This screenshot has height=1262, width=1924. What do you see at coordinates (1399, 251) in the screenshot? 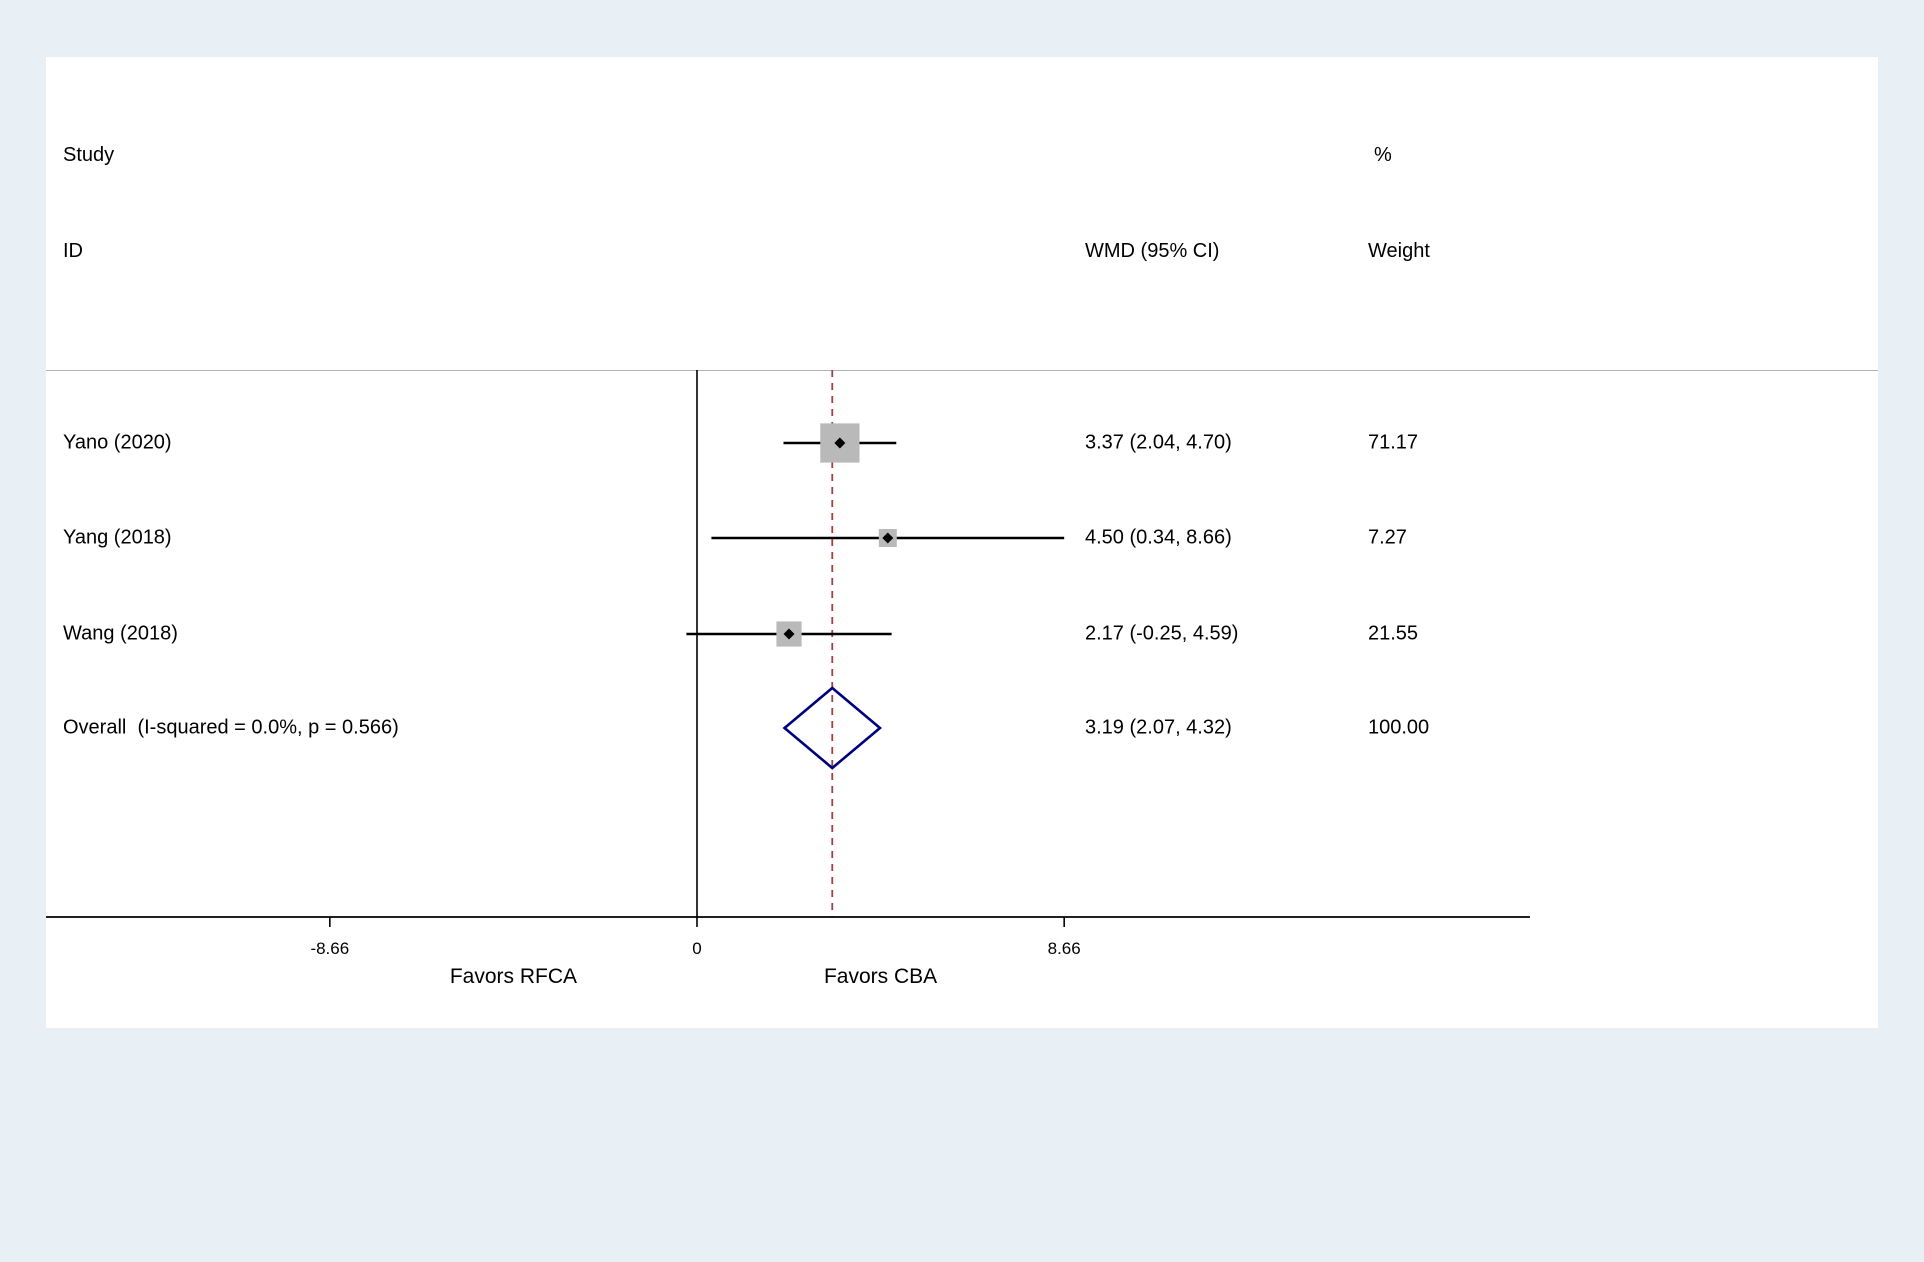
I see `weight-header-line2: Weight` at bounding box center [1399, 251].